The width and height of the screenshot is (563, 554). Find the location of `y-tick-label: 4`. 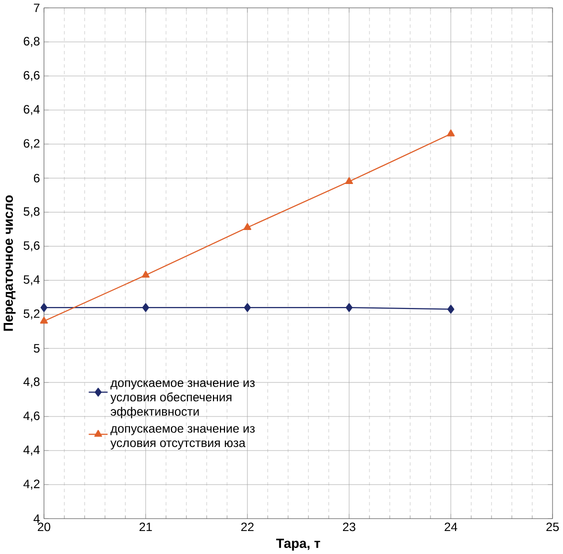

y-tick-label: 4 is located at coordinates (37, 518).